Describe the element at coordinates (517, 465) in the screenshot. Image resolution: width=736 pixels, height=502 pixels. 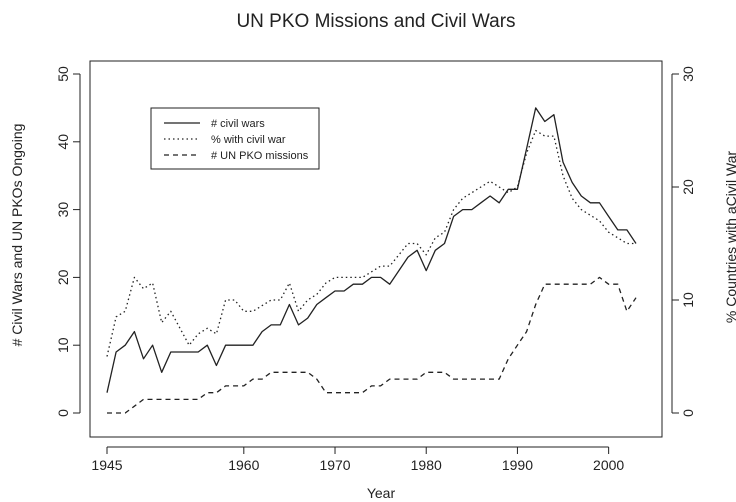
I see `x-tick-label: 1990` at that location.